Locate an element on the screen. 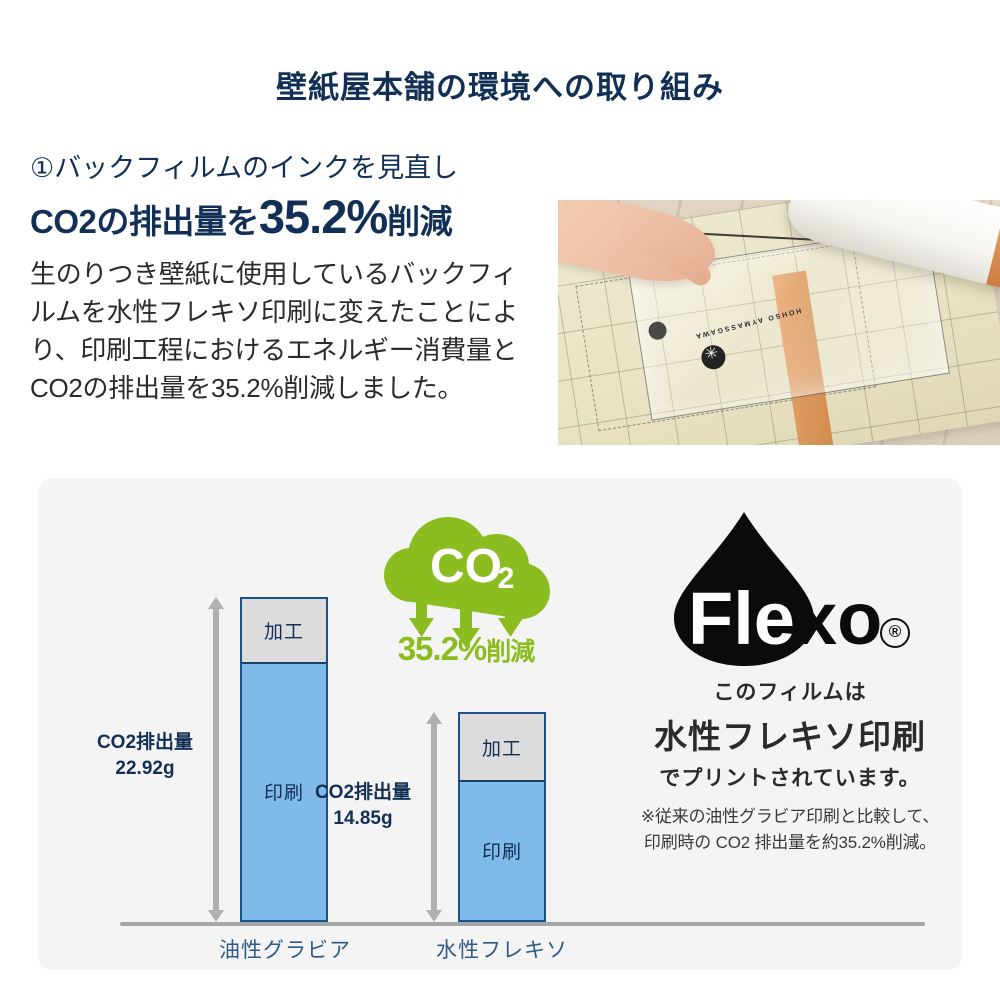  bar-segment-processing-flexo: 加工 is located at coordinates (502, 748).